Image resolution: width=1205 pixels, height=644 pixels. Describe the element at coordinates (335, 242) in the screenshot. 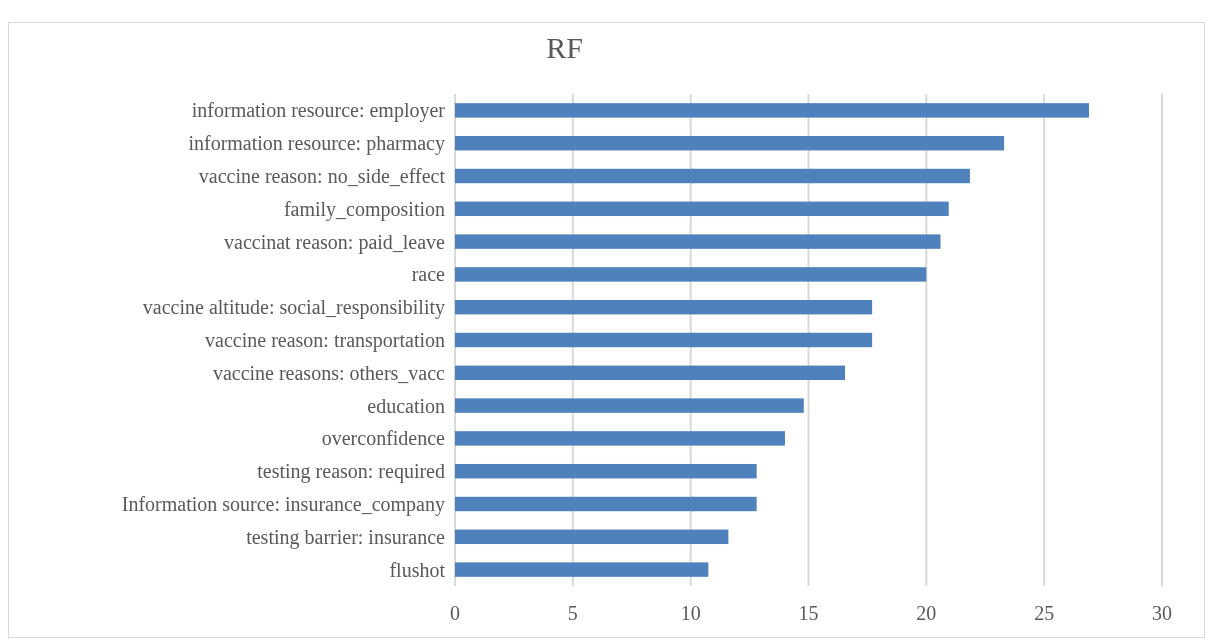

I see `y-tick-label: vaccinat reason: paid_leave` at that location.